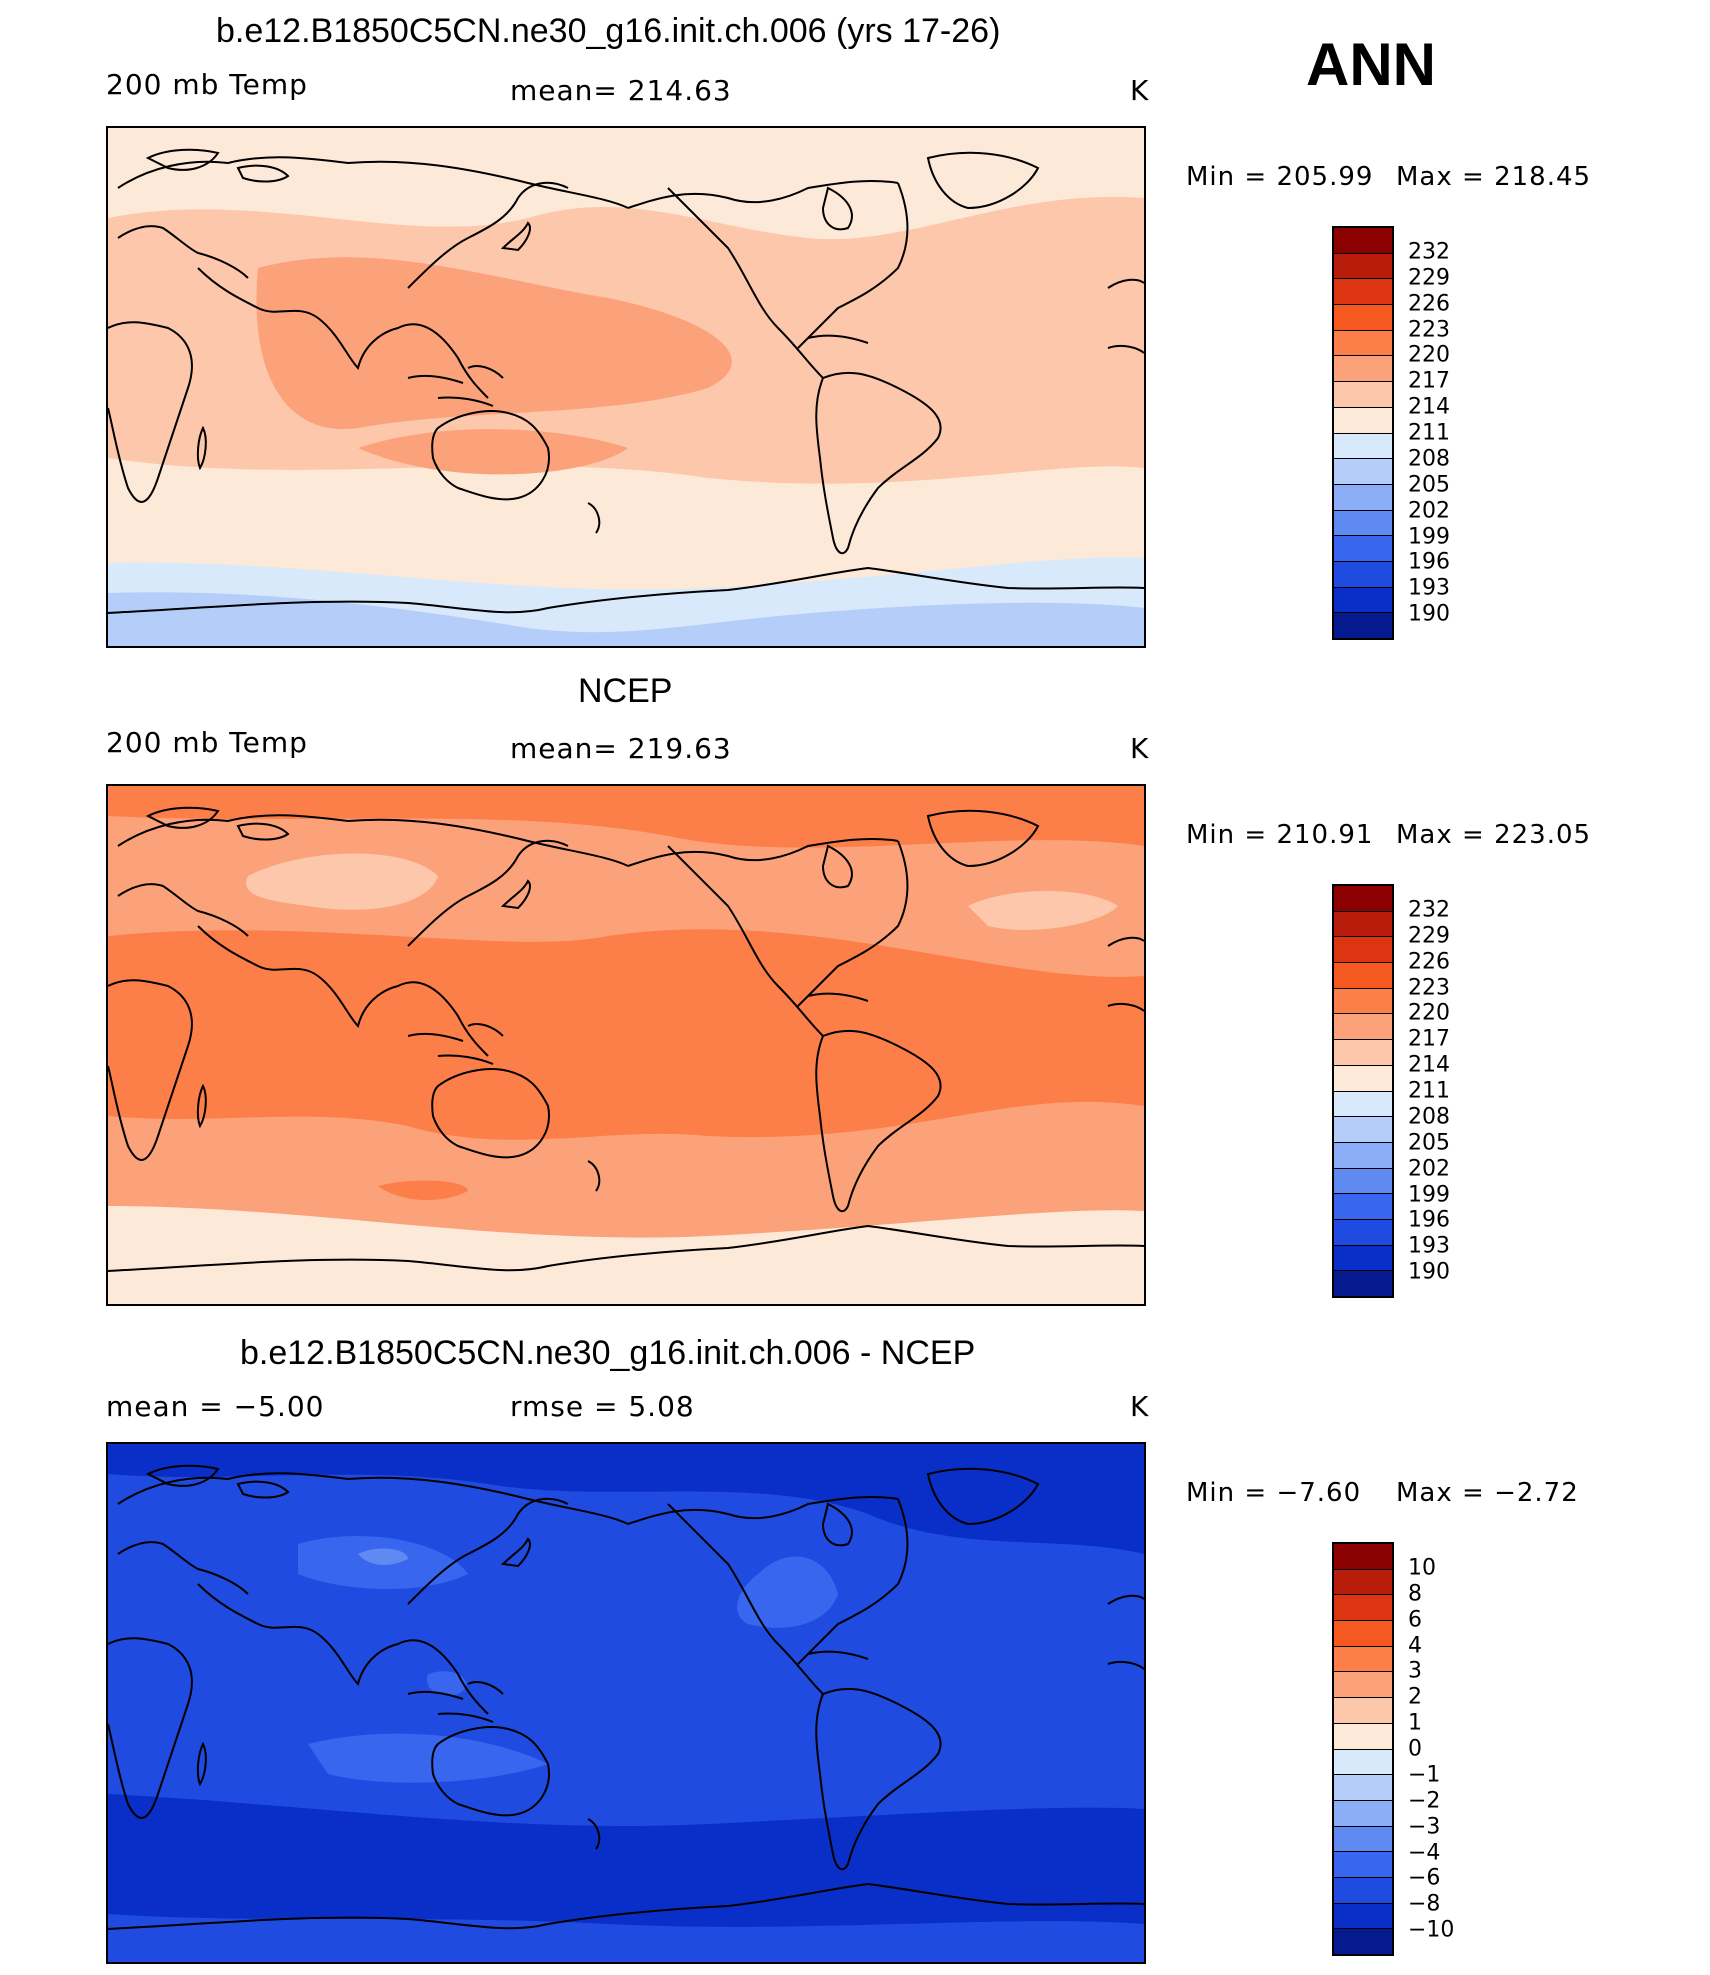  Describe the element at coordinates (1424, 1904) in the screenshot. I see `colorbar-tick-label: −8` at that location.